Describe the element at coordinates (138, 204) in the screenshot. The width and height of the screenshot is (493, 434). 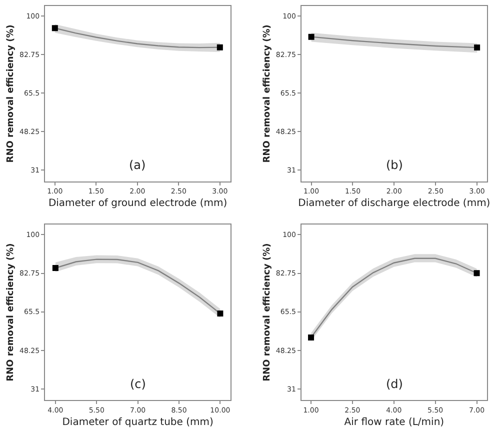
I see `x-axis-title: Diameter of ground electrode (mm)` at that location.